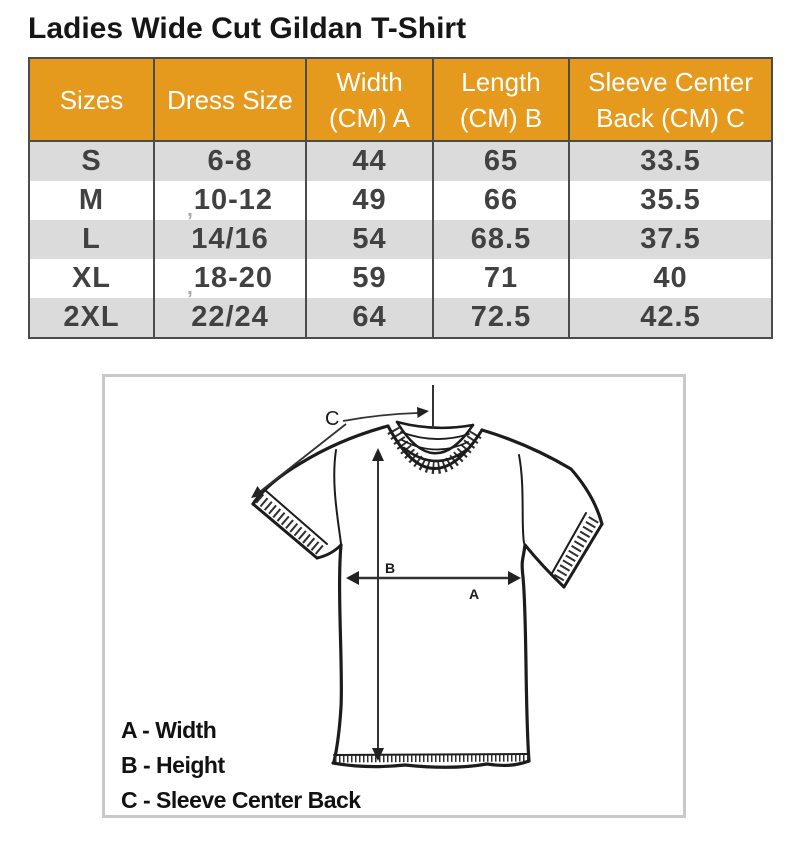  What do you see at coordinates (525, 653) in the screenshot?
I see `right-body-edge` at bounding box center [525, 653].